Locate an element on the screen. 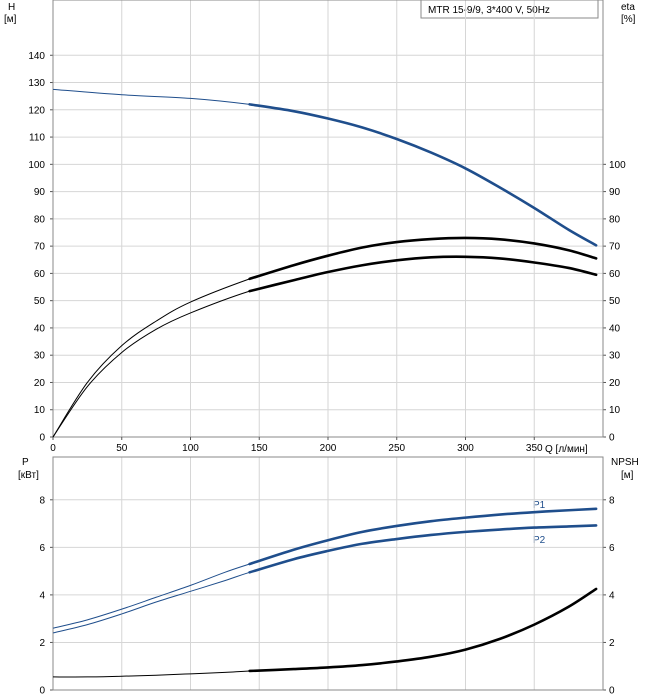 The image size is (658, 700). bottom-ytick-right-label: 4 is located at coordinates (612, 595).